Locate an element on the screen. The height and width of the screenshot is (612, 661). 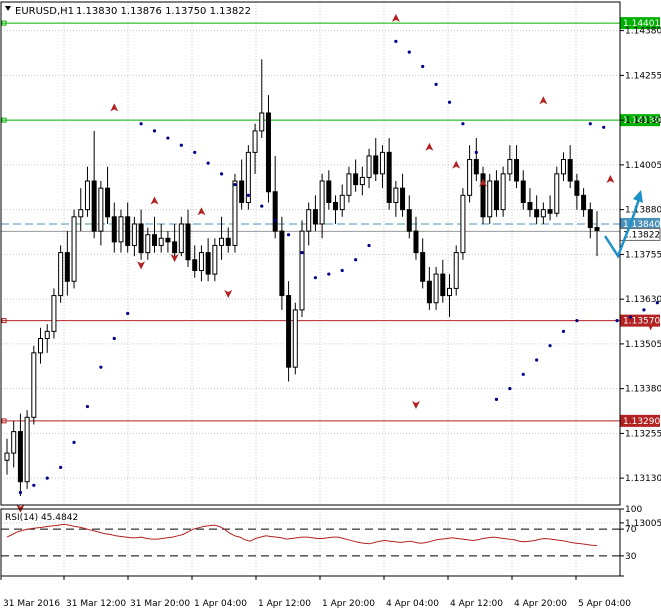
x-tick-label: 31 Mar 12:00 is located at coordinates (96, 604).